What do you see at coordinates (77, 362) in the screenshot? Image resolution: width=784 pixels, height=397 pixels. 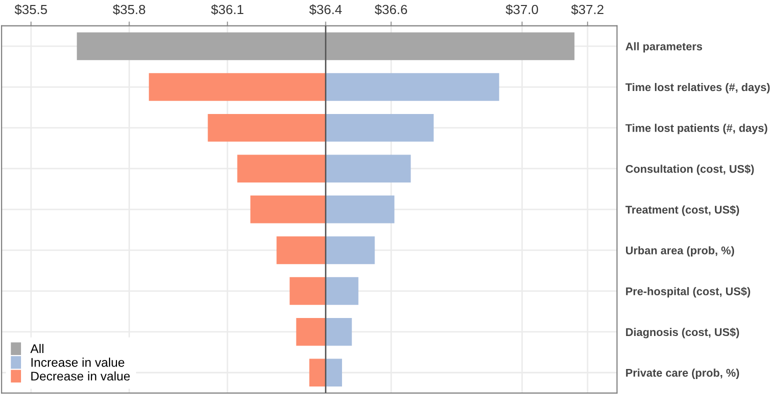 I see `legend-label: Increase in value` at bounding box center [77, 362].